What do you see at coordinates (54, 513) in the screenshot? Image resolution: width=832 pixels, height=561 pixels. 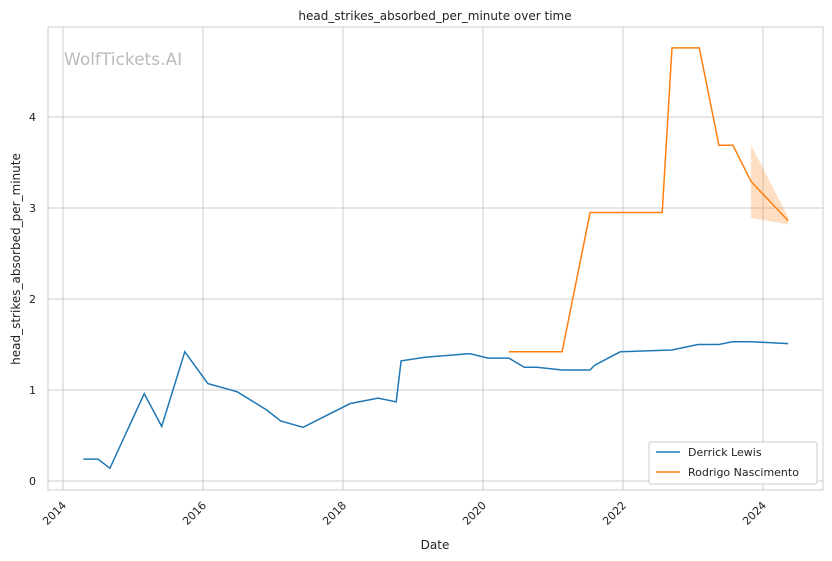 I see `x-tick-label: 2014` at bounding box center [54, 513].